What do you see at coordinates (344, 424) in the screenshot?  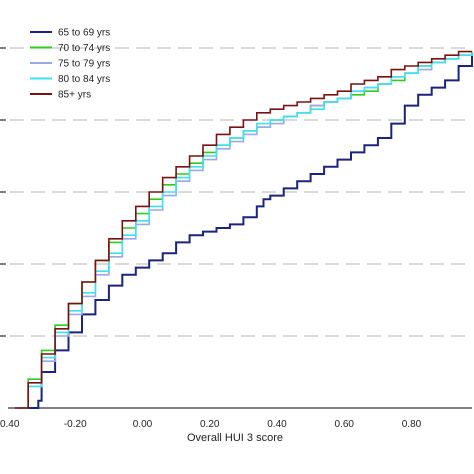 I see `x-tick-label: 0.60` at bounding box center [344, 424].